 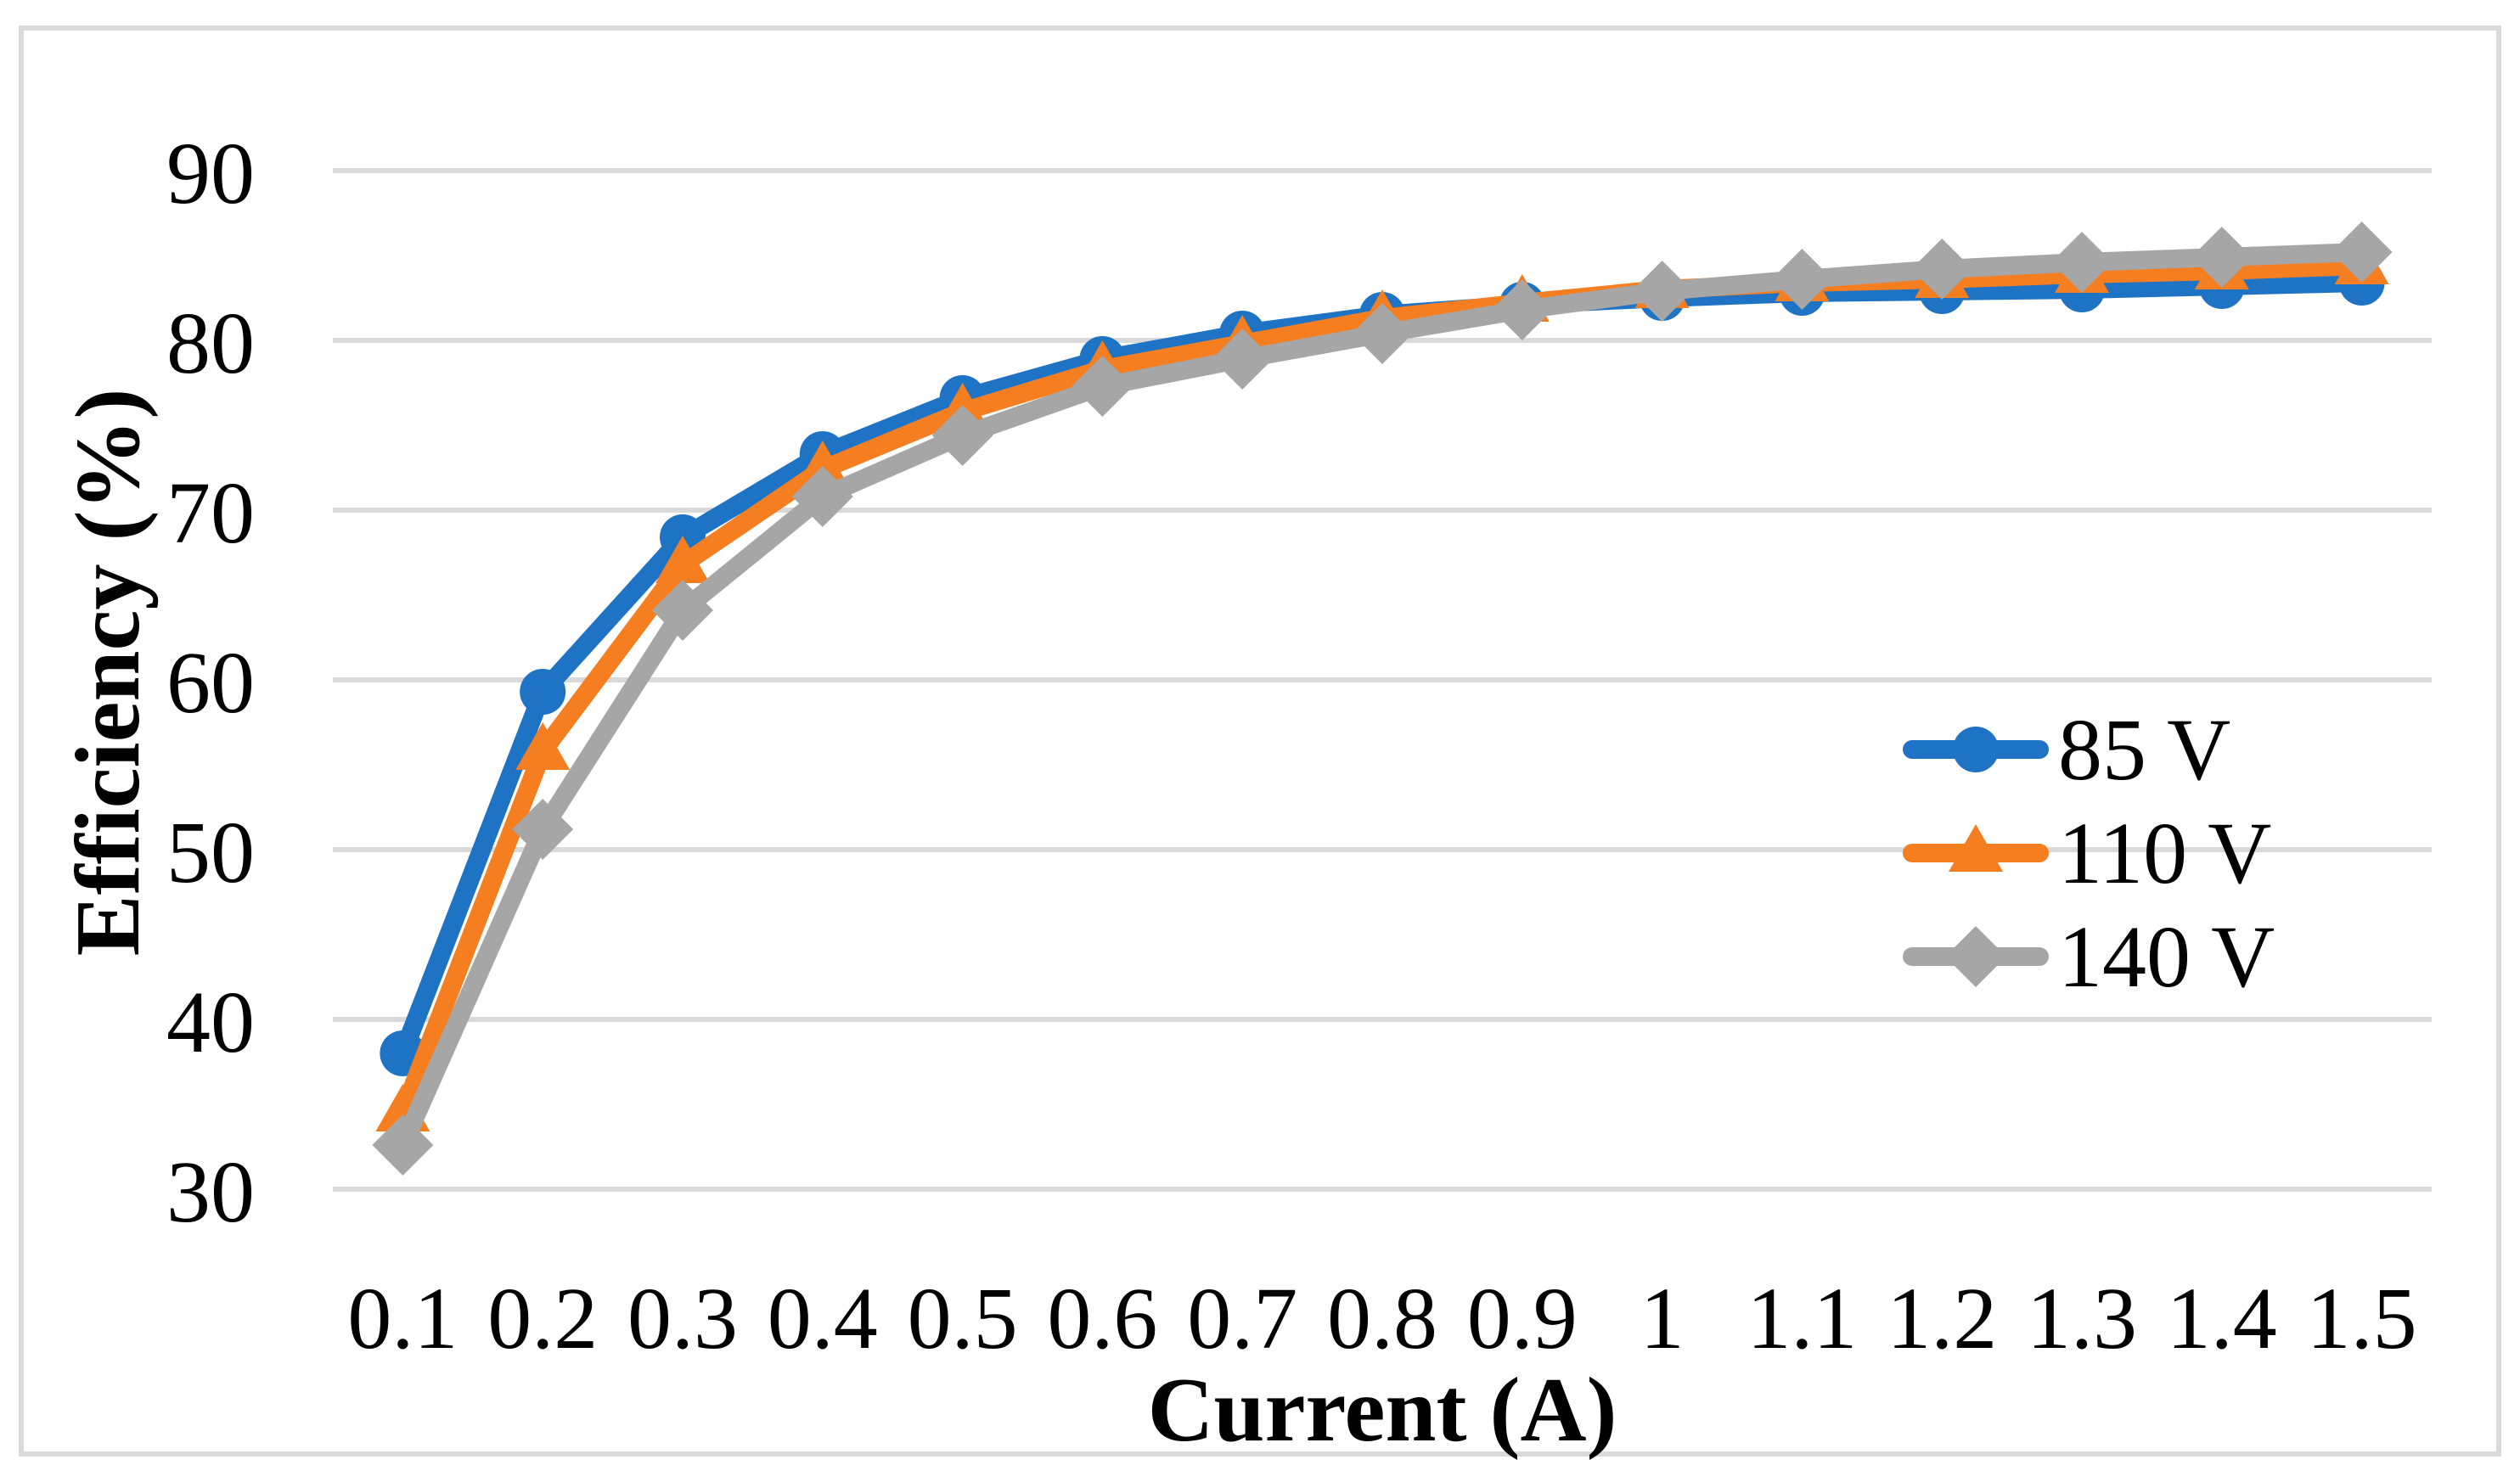 What do you see at coordinates (2165, 853) in the screenshot?
I see `legend-label-series-2: 110 V` at bounding box center [2165, 853].